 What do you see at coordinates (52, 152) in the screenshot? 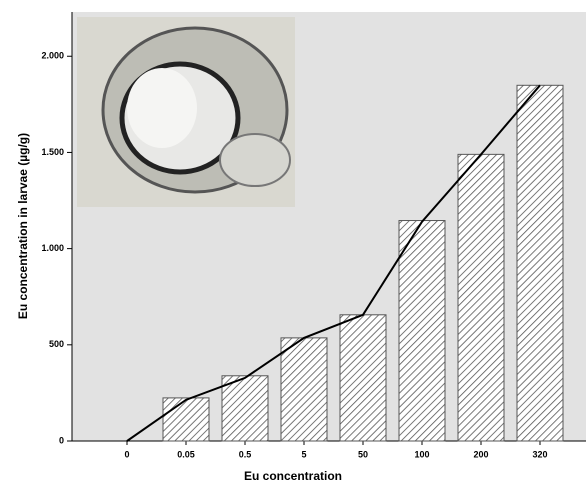
I see `y-tick-label: 1.500` at bounding box center [52, 152].